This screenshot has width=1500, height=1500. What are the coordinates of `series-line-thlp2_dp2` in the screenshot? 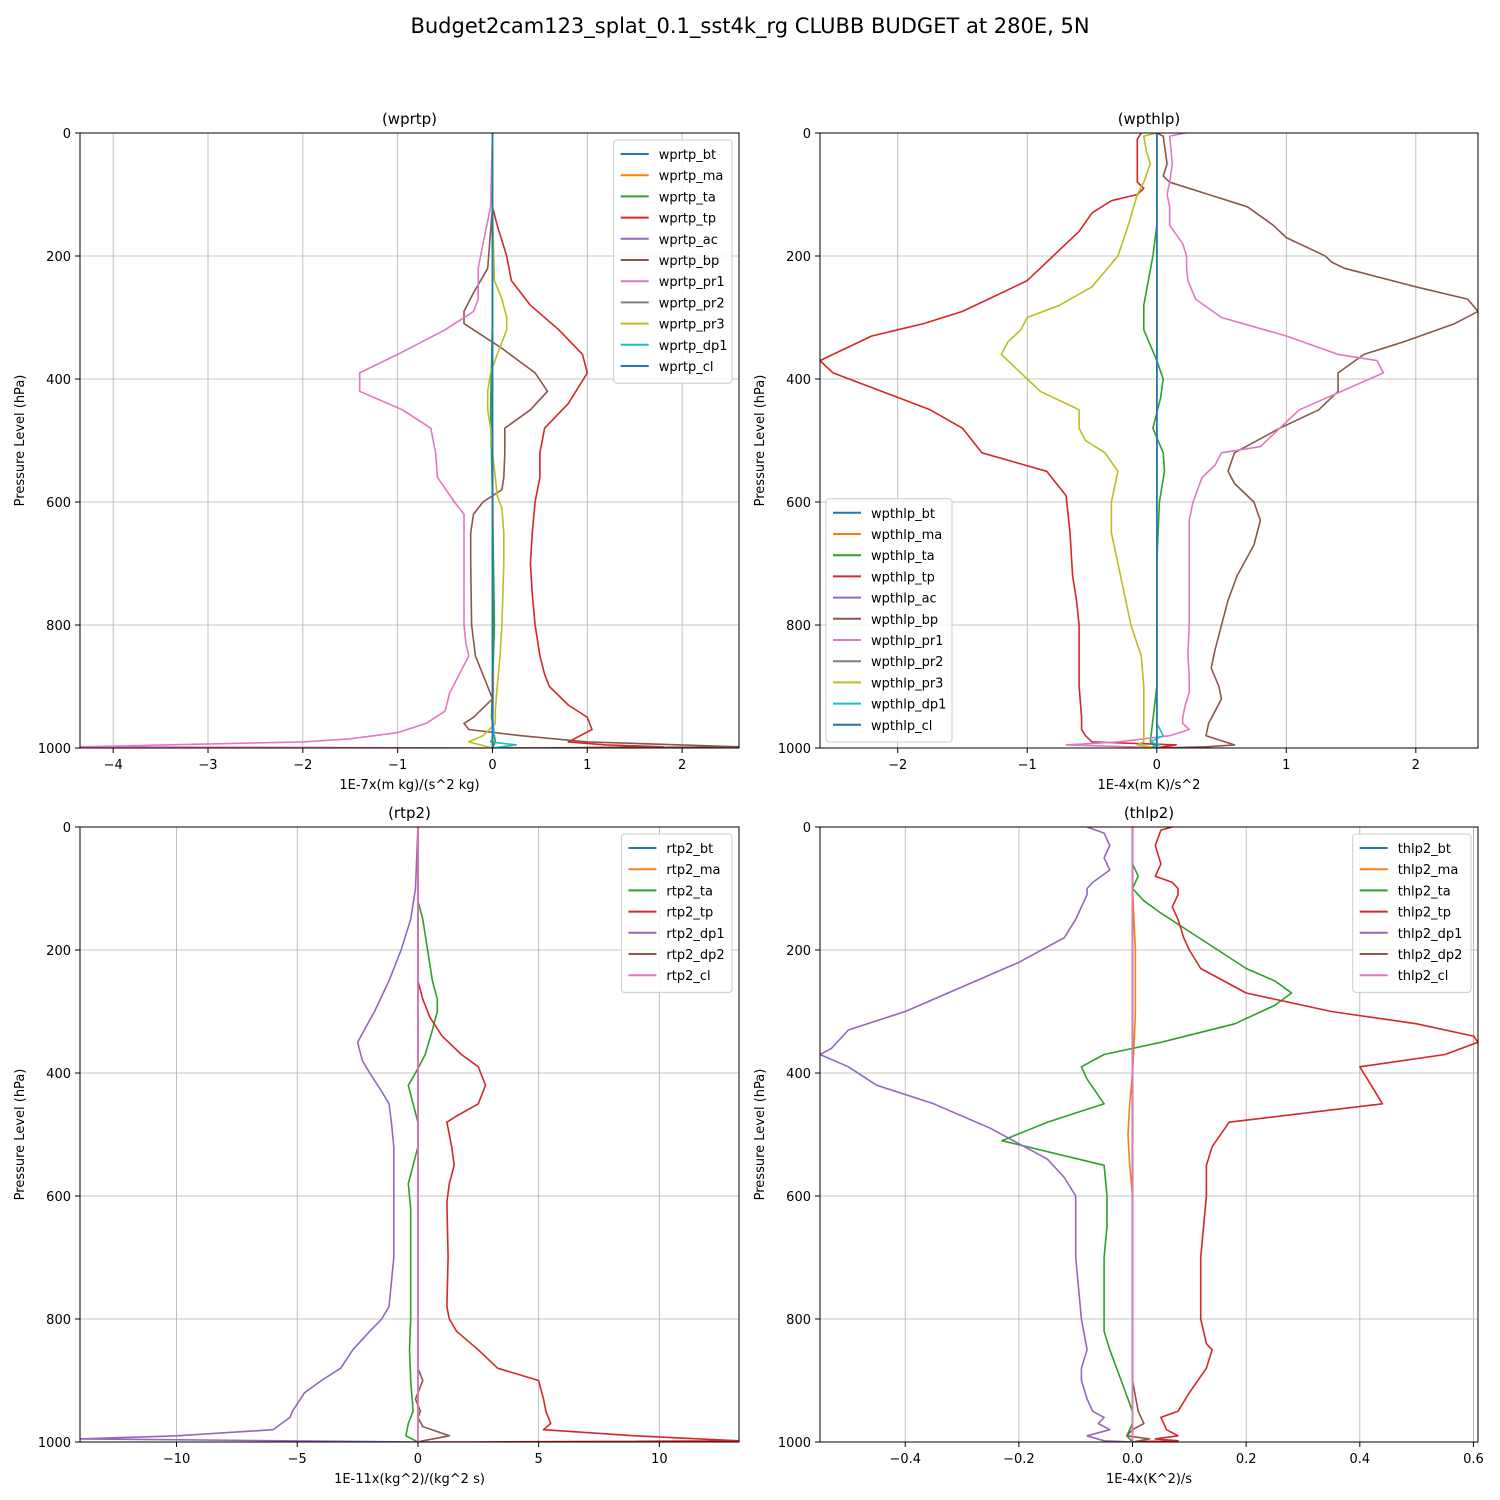 It's located at (1138, 1134).